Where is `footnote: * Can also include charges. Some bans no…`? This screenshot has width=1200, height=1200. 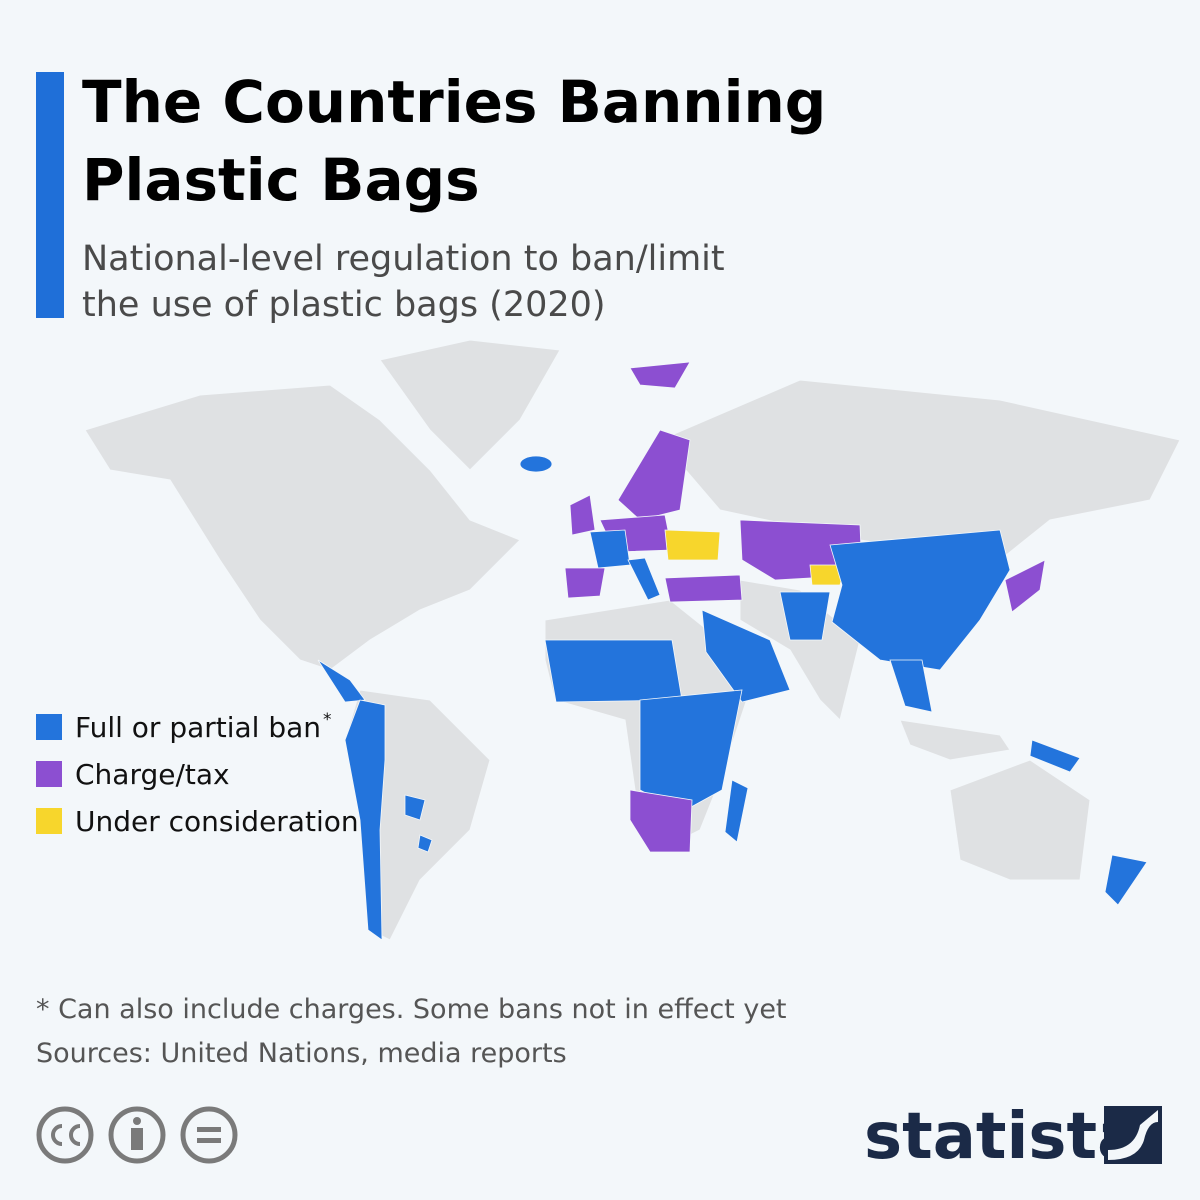
footnote: * Can also include charges. Some bans no… is located at coordinates (411, 1009).